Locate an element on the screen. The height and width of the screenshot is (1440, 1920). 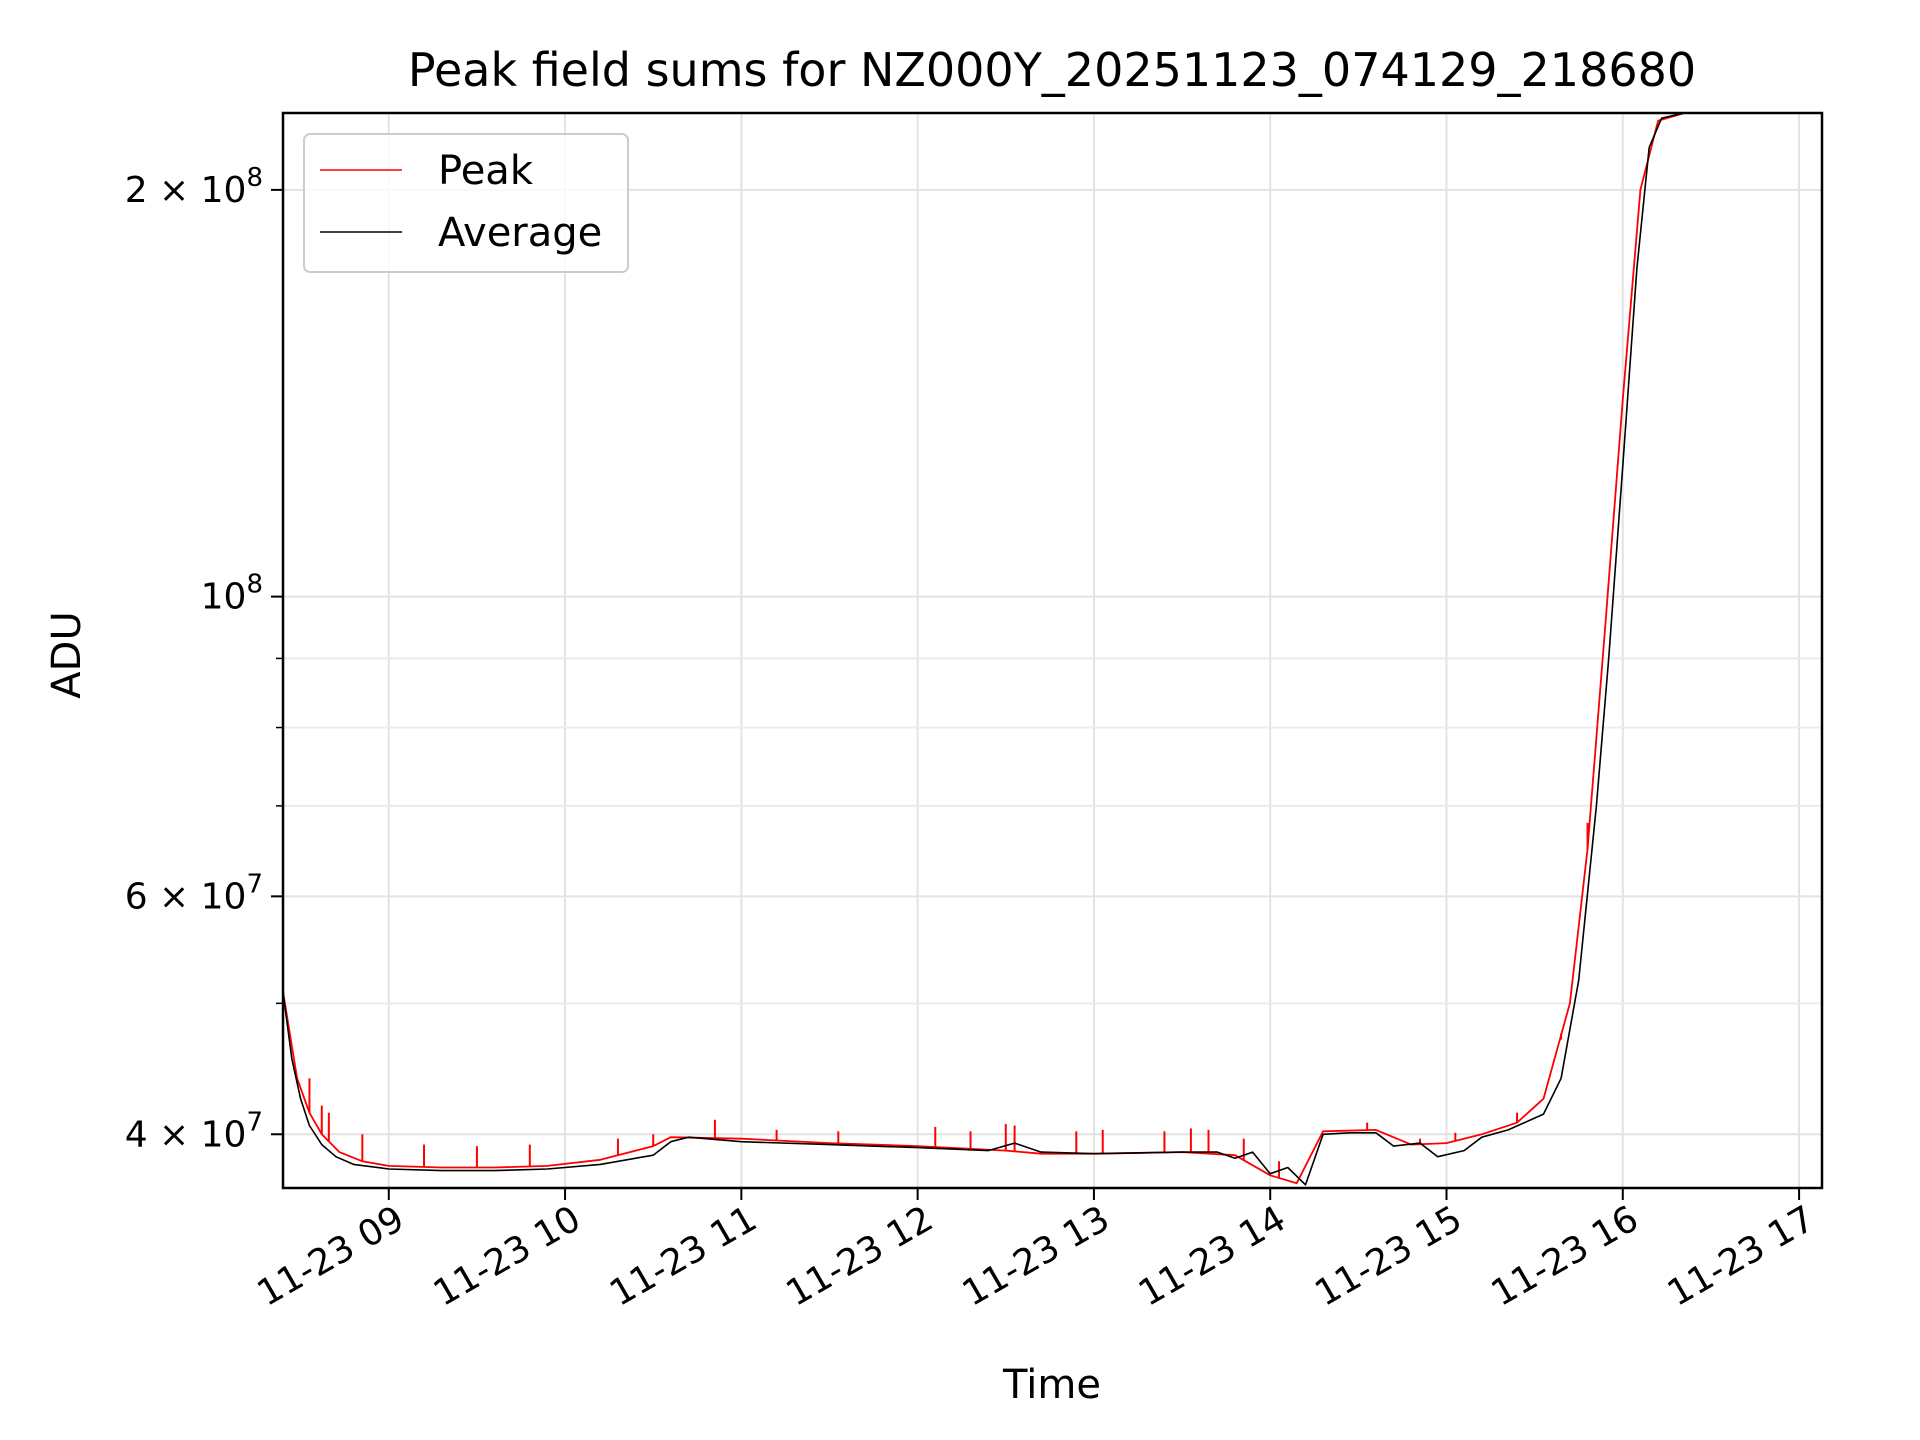
y-tick-label: 6 × 107 is located at coordinates (194, 893).